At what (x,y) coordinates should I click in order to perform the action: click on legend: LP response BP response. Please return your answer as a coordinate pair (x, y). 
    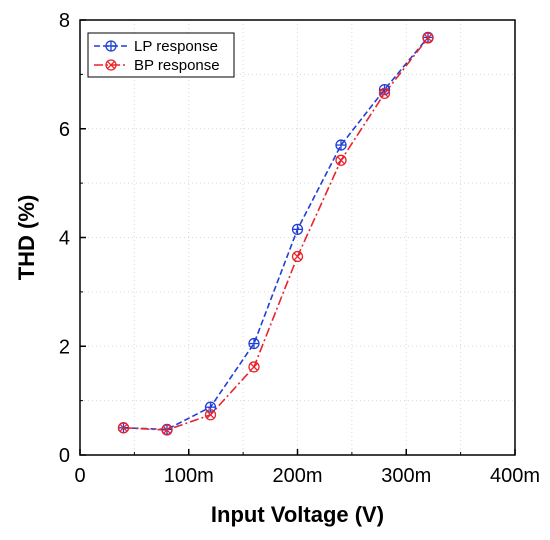
    Looking at the image, I should click on (161, 55).